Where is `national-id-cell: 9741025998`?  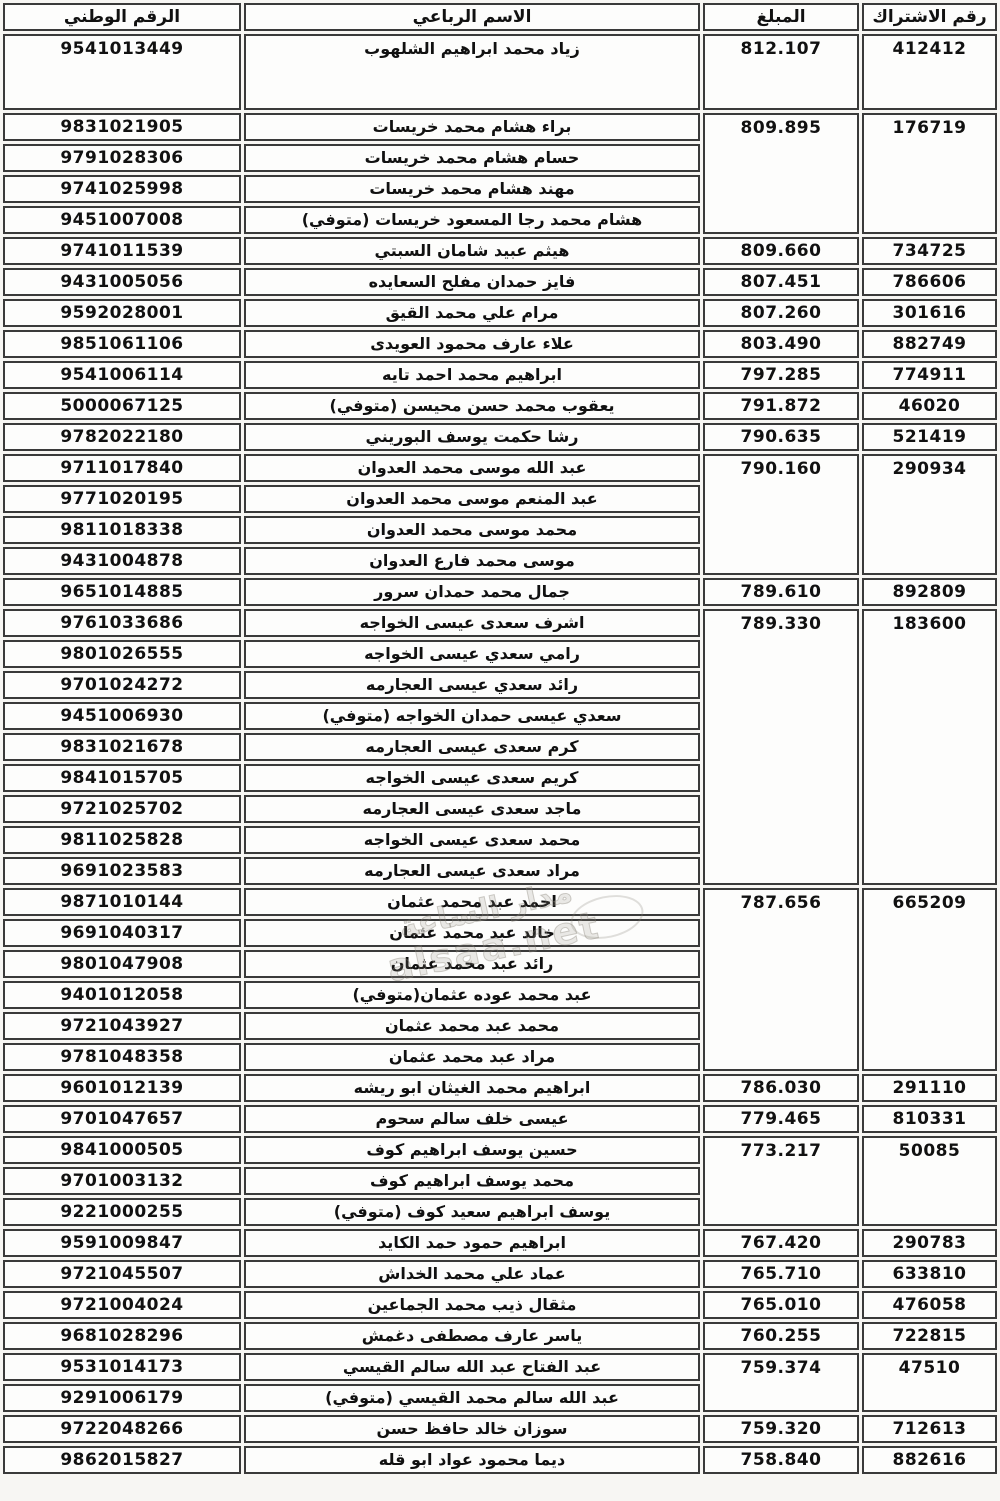
national-id-cell: 9741025998 is located at coordinates (122, 189).